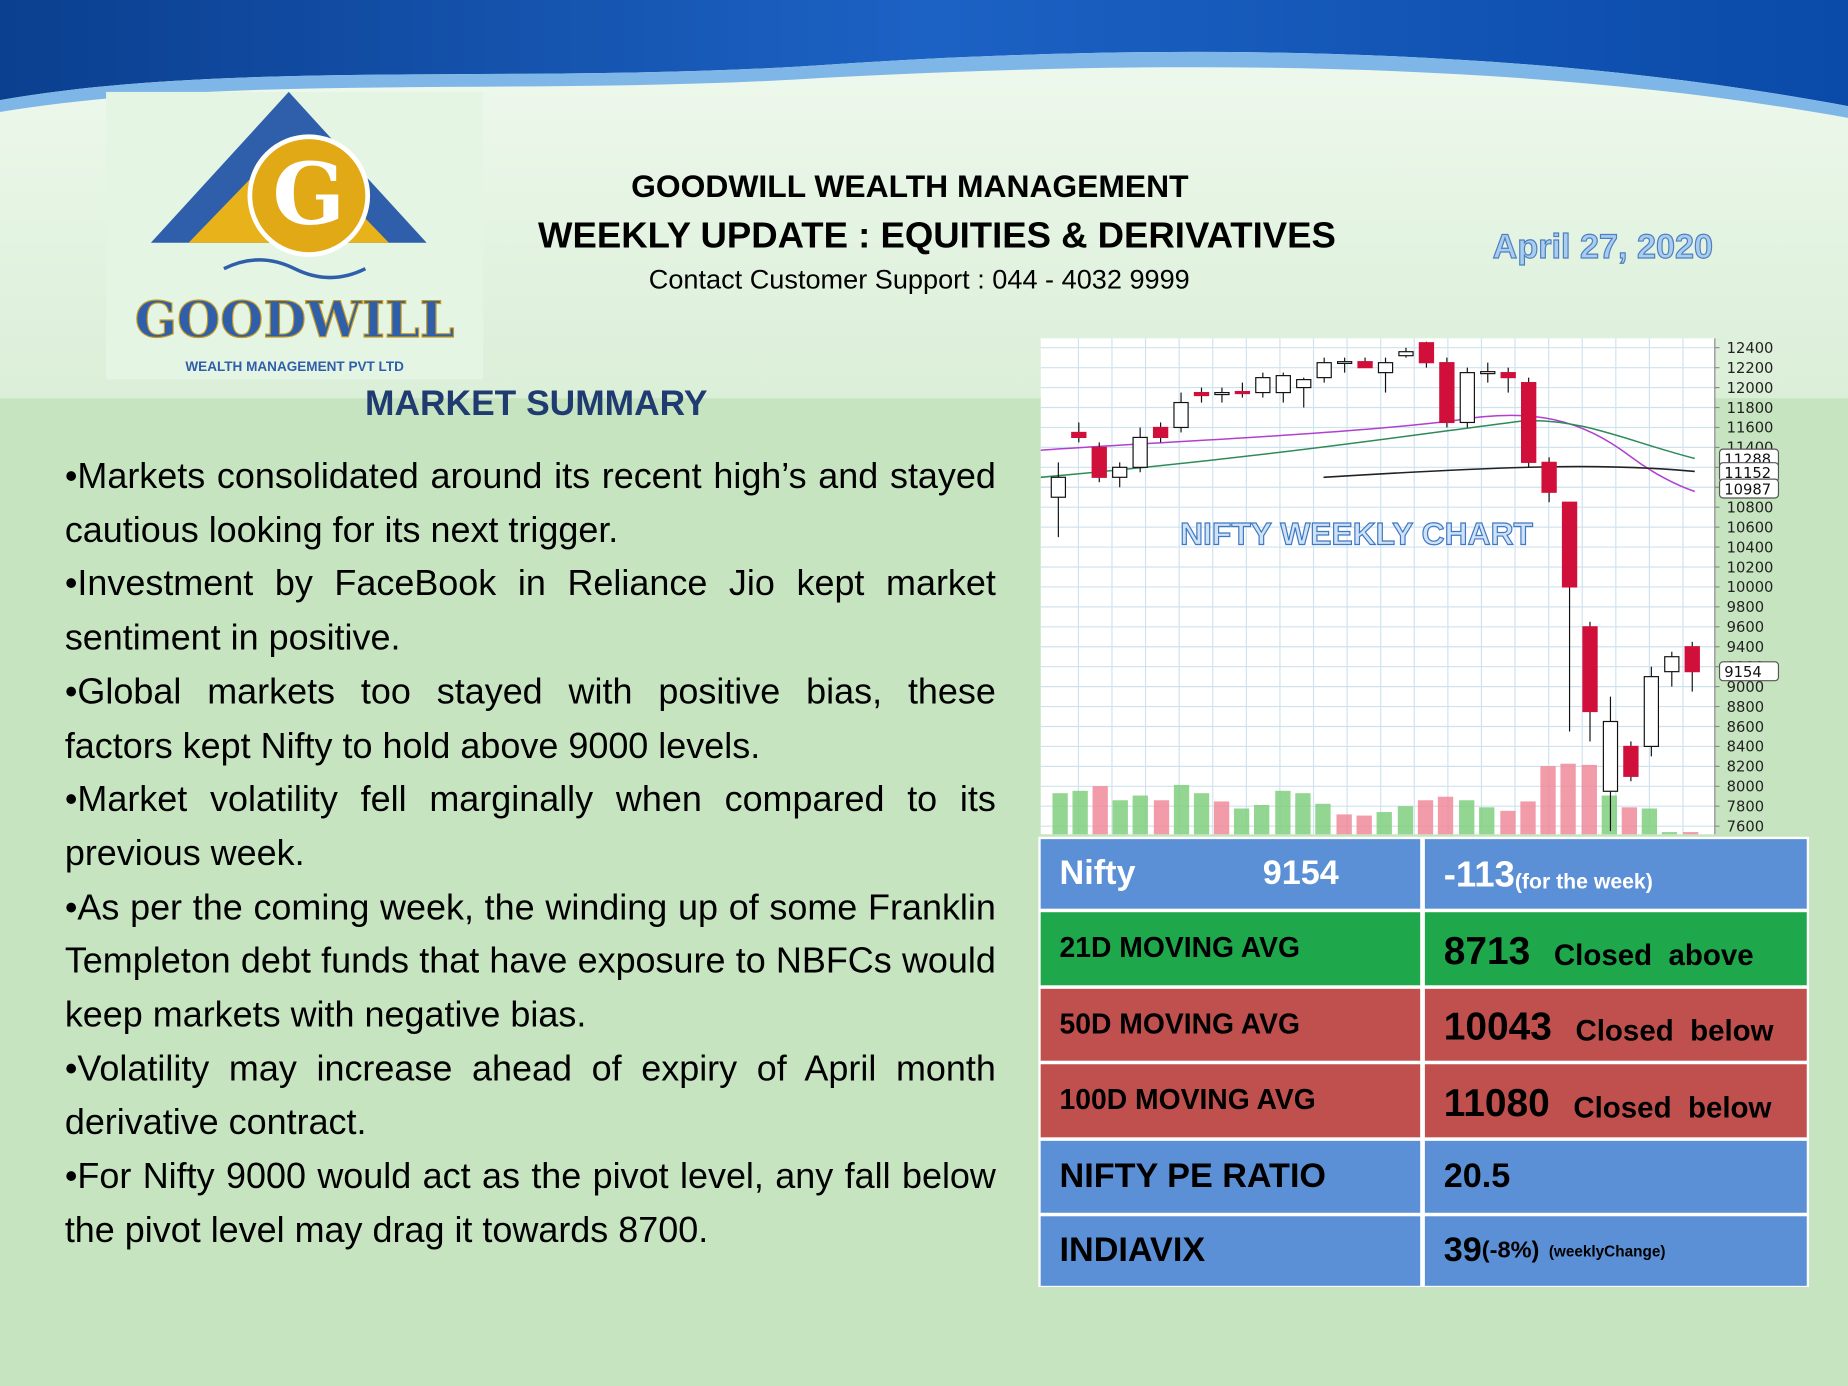 The width and height of the screenshot is (1848, 1386). I want to click on plot-bg, so click(1377, 586).